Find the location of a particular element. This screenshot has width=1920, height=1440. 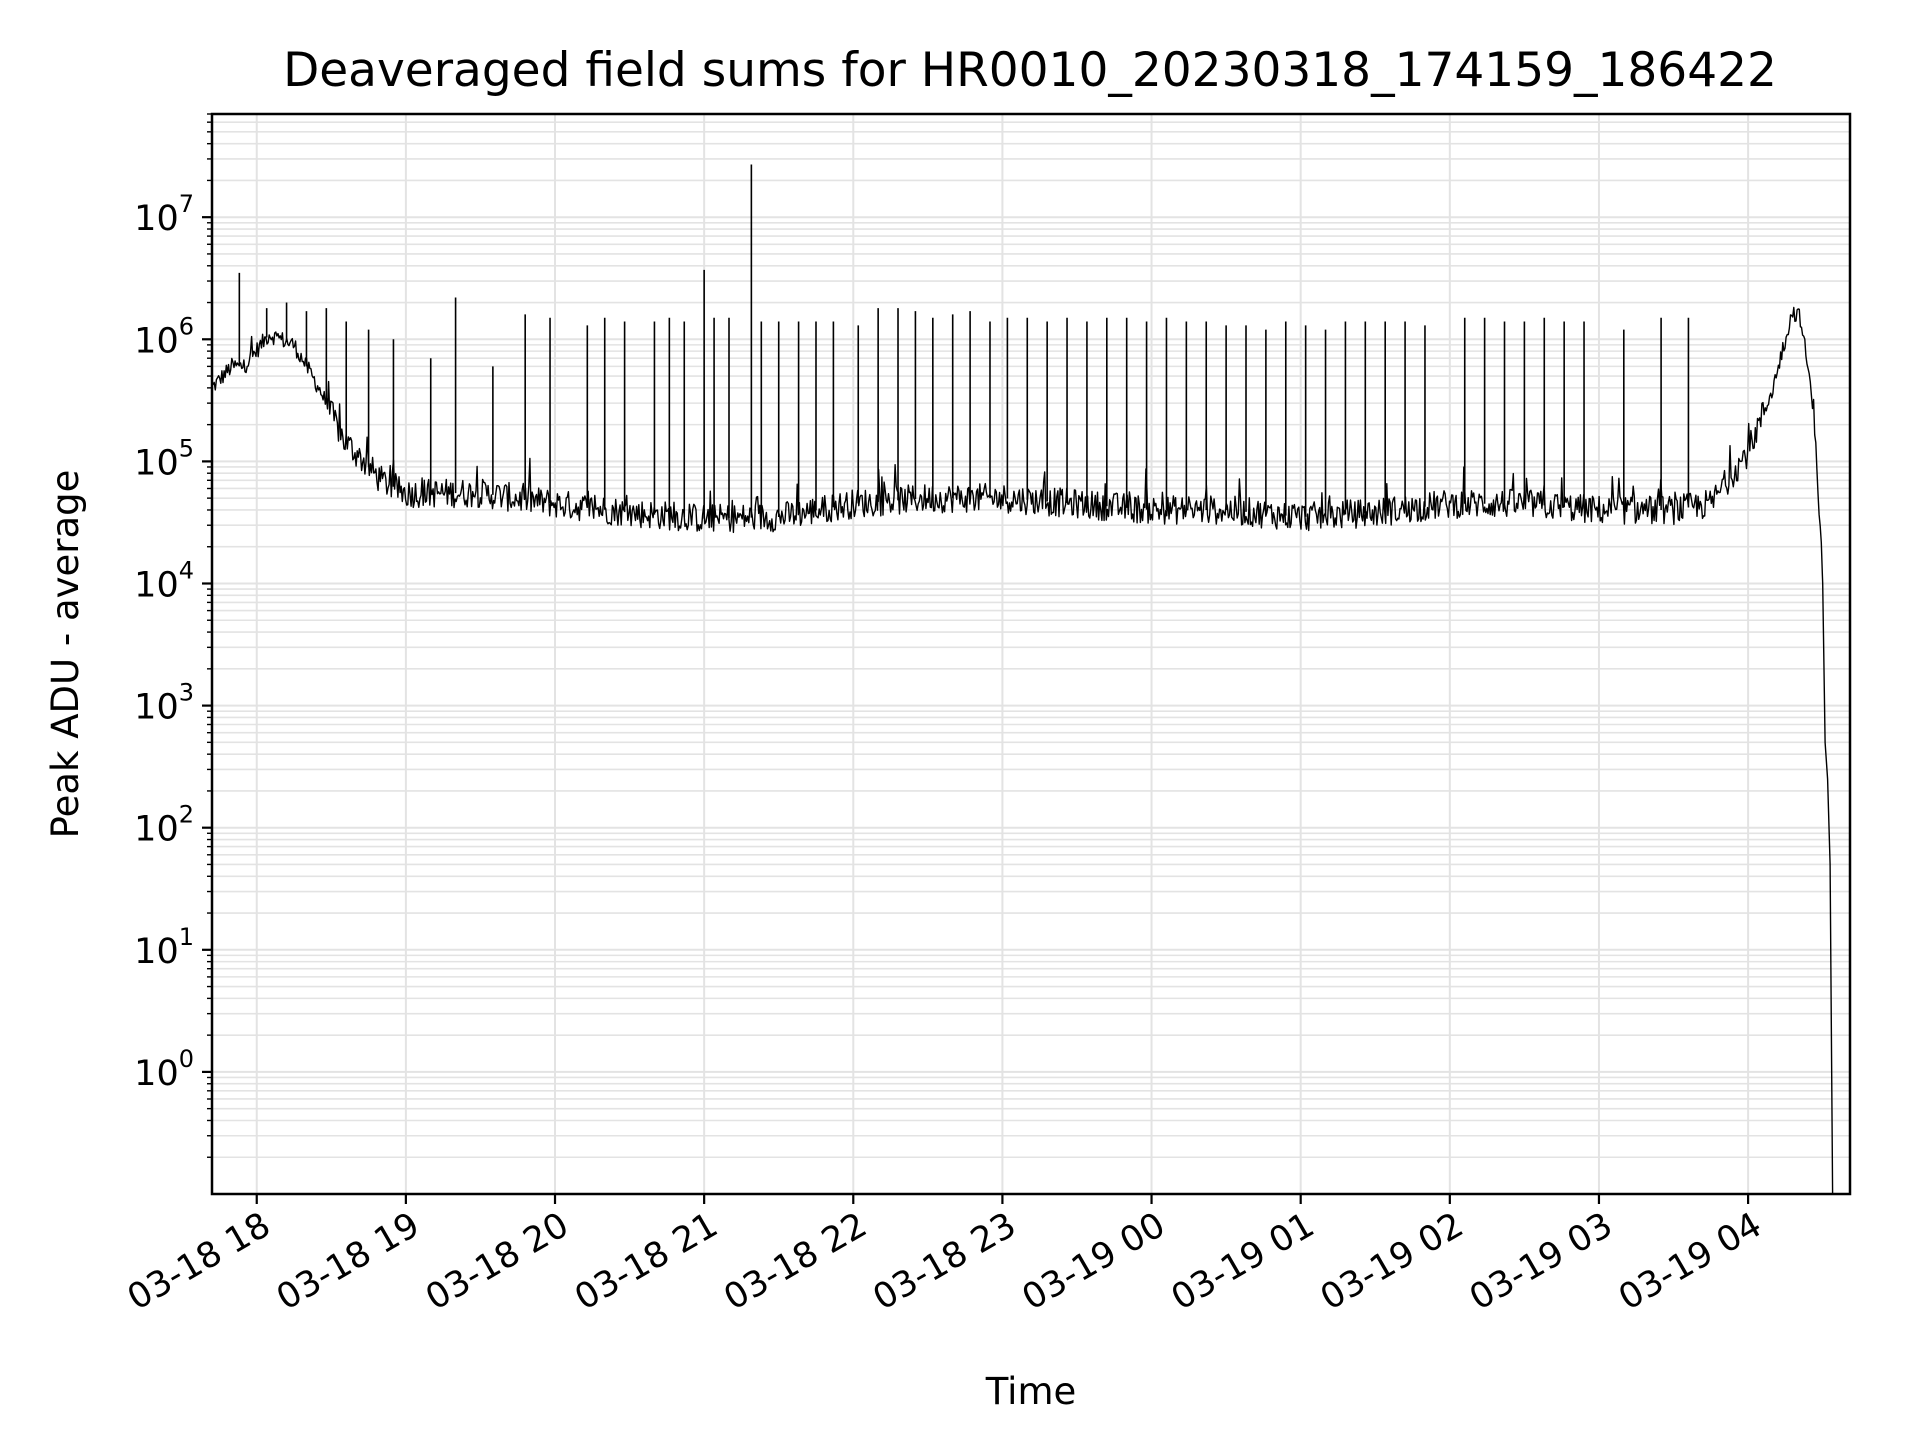

y-tick-label: 10⁷ is located at coordinates (164, 214).